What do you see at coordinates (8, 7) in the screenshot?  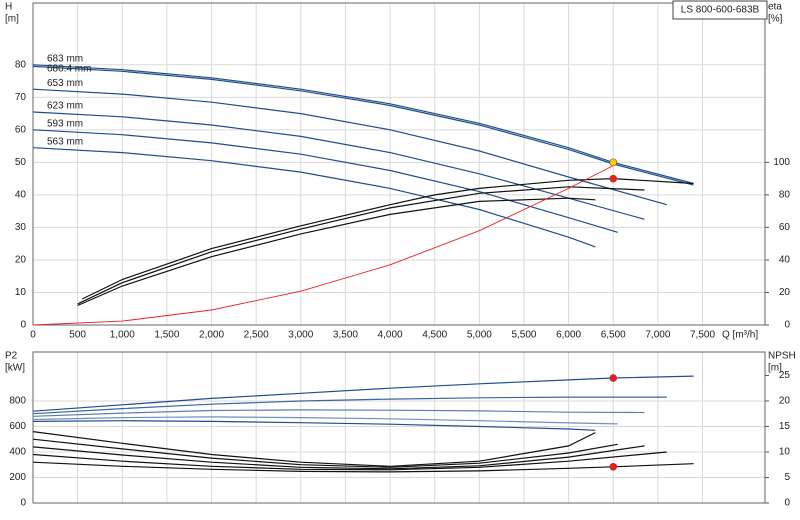 I see `y-axis-title: H` at bounding box center [8, 7].